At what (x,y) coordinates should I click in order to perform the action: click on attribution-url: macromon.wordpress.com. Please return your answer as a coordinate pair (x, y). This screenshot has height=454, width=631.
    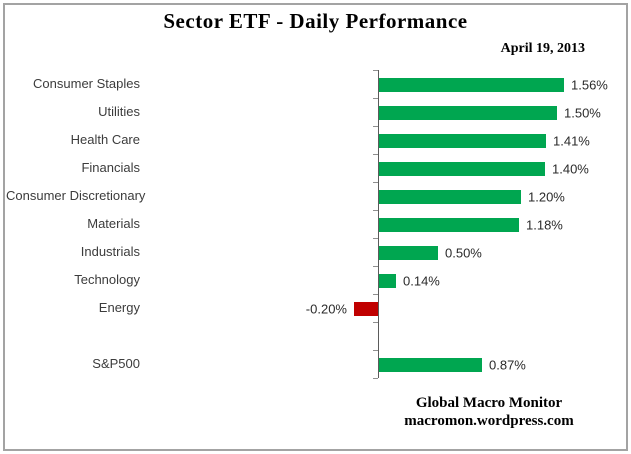
    Looking at the image, I should click on (489, 421).